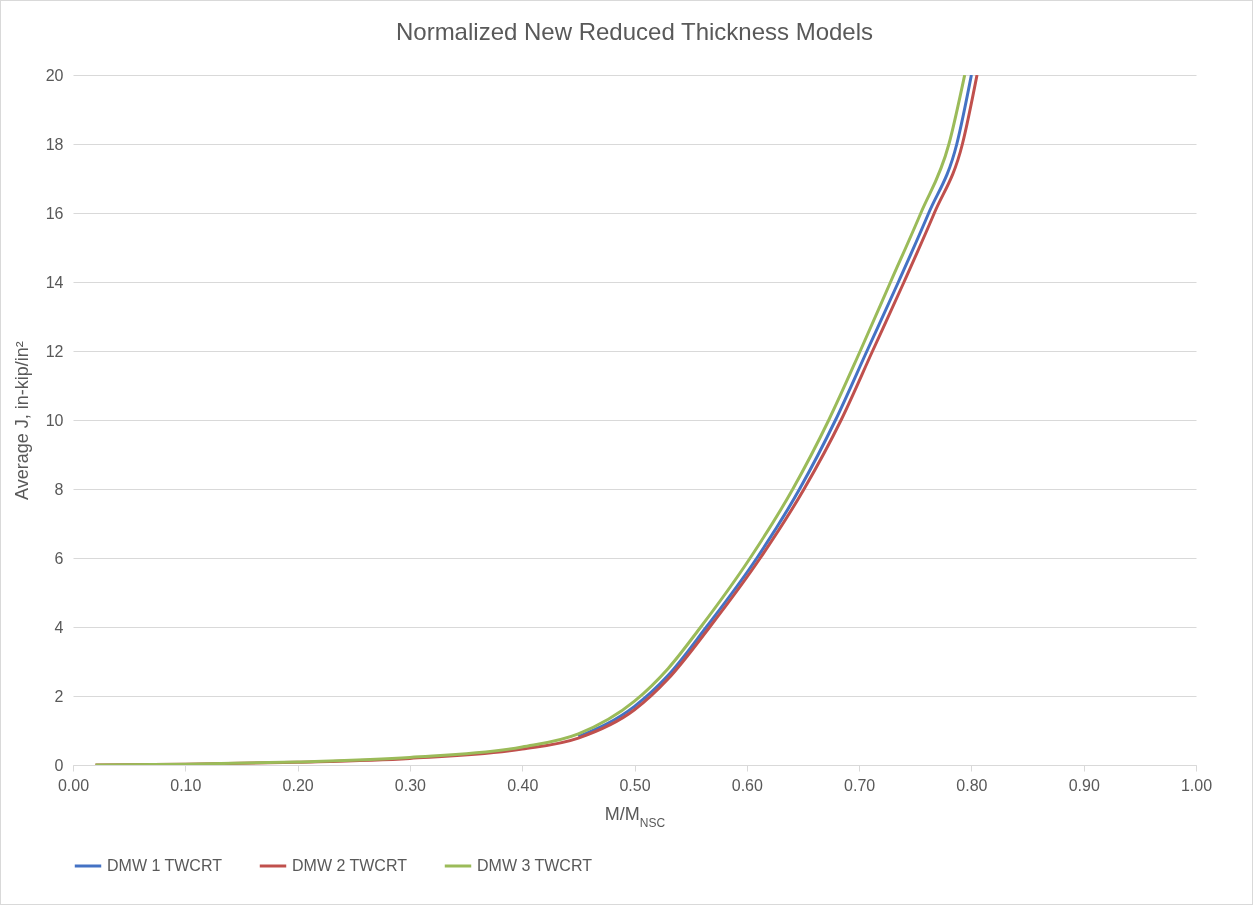 Image resolution: width=1255 pixels, height=907 pixels. Describe the element at coordinates (54, 420) in the screenshot. I see `y-tick-label: 10` at that location.